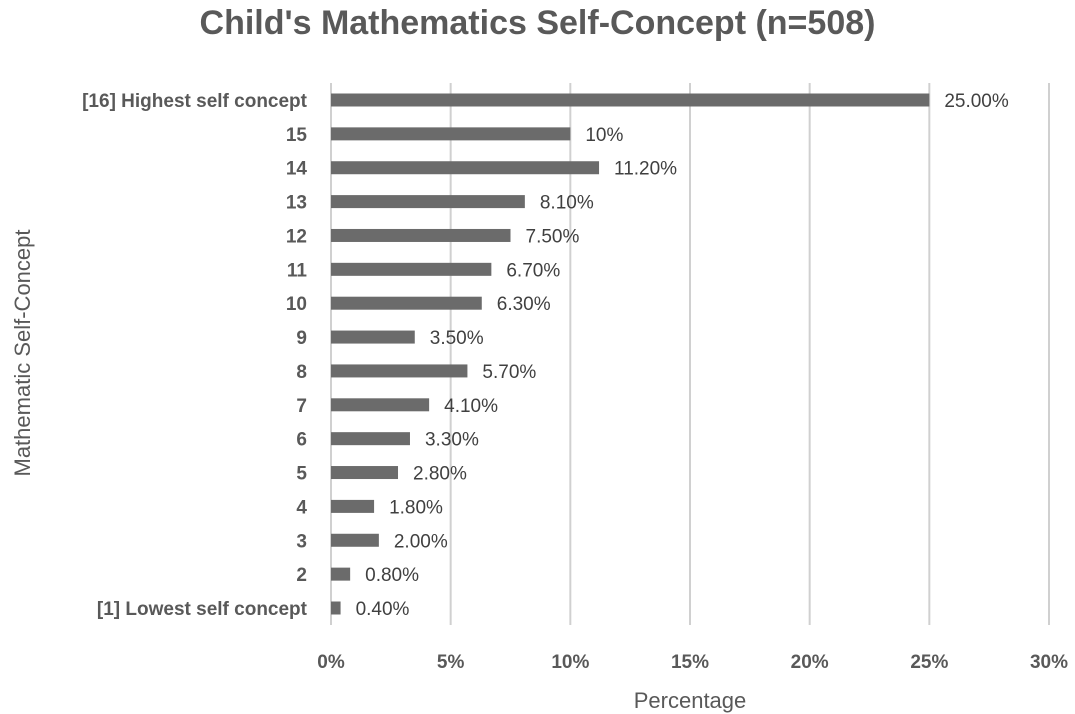 This screenshot has height=714, width=1075. I want to click on category-label: 14, so click(297, 169).